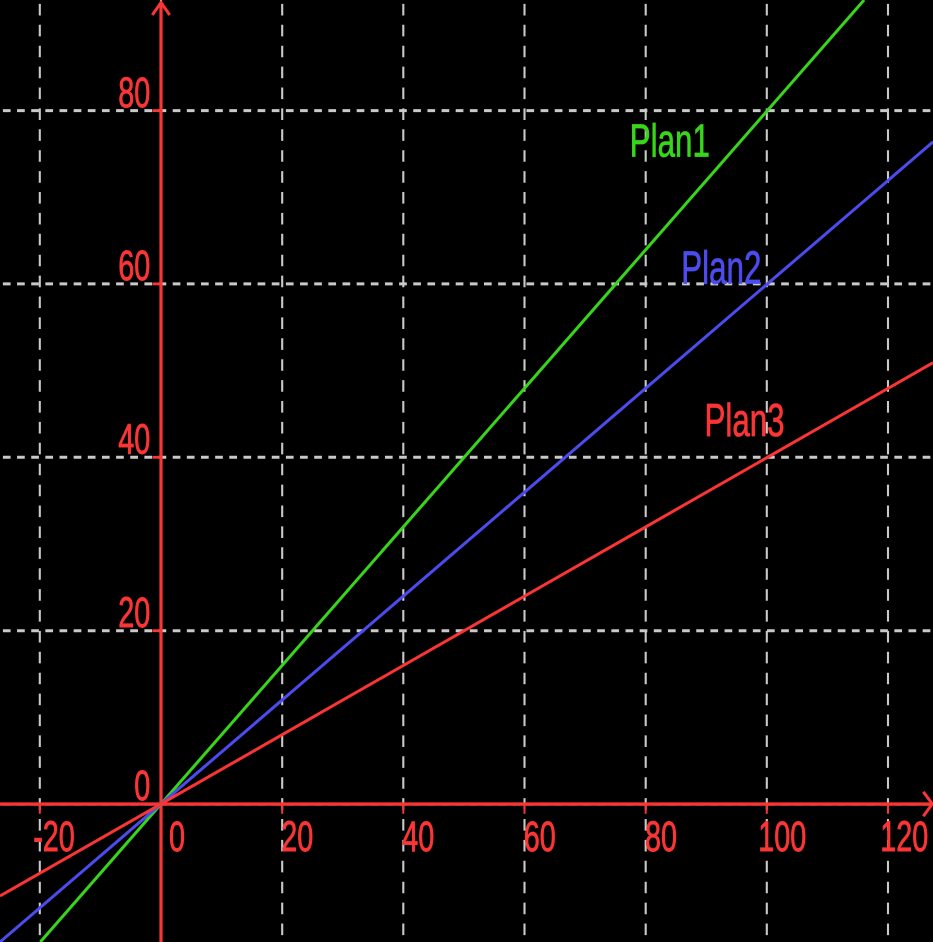 This screenshot has width=933, height=942. What do you see at coordinates (721, 268) in the screenshot?
I see `svg-text: Plan2` at bounding box center [721, 268].